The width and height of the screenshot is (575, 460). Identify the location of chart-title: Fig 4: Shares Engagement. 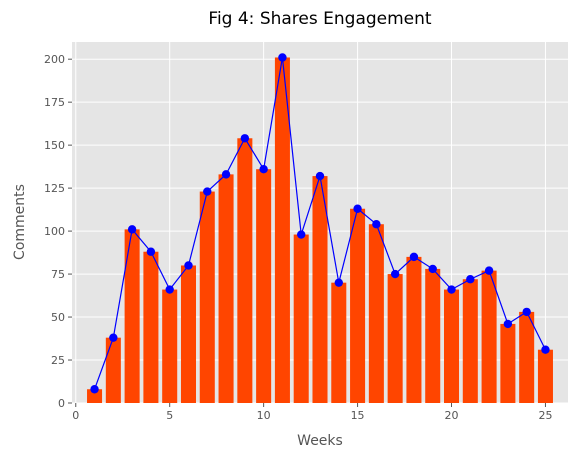
(319, 19).